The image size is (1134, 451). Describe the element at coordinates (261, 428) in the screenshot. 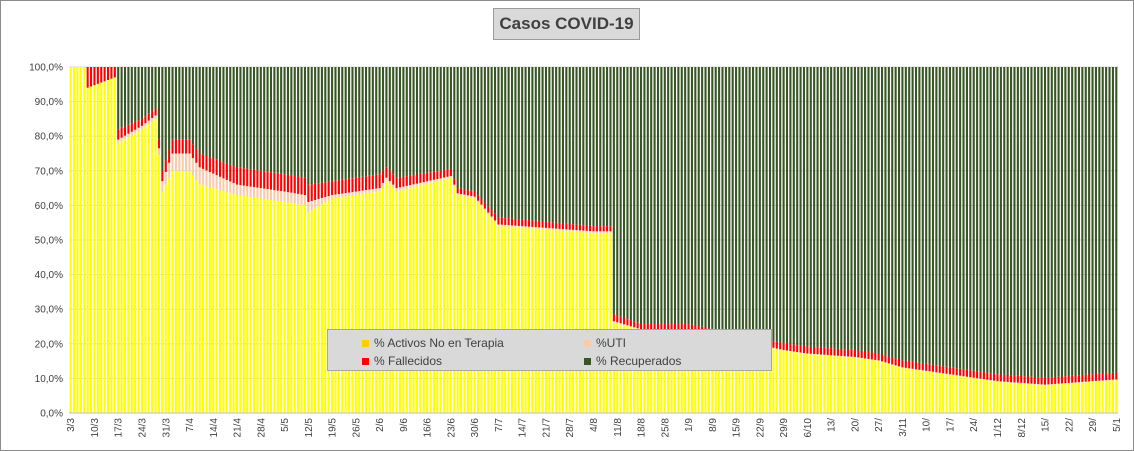

I see `x-tick-label: 28/4` at that location.